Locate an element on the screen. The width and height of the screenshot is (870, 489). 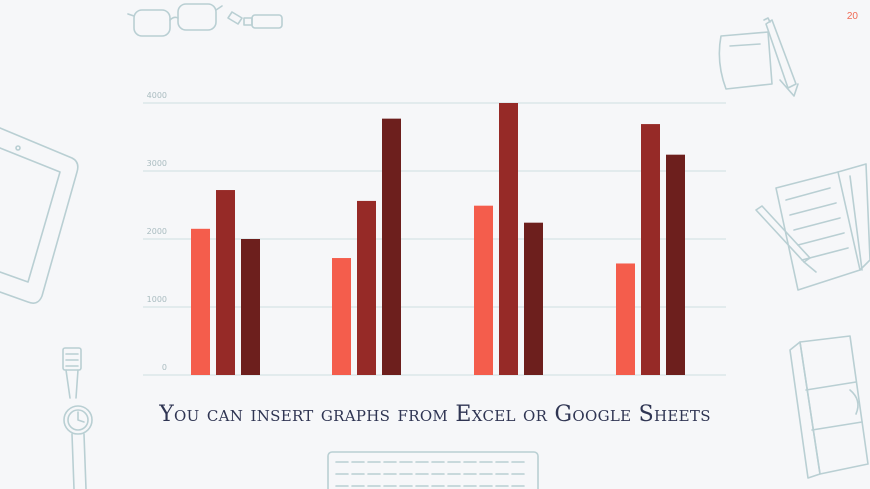
y-tick-label: 2000 is located at coordinates (157, 231).